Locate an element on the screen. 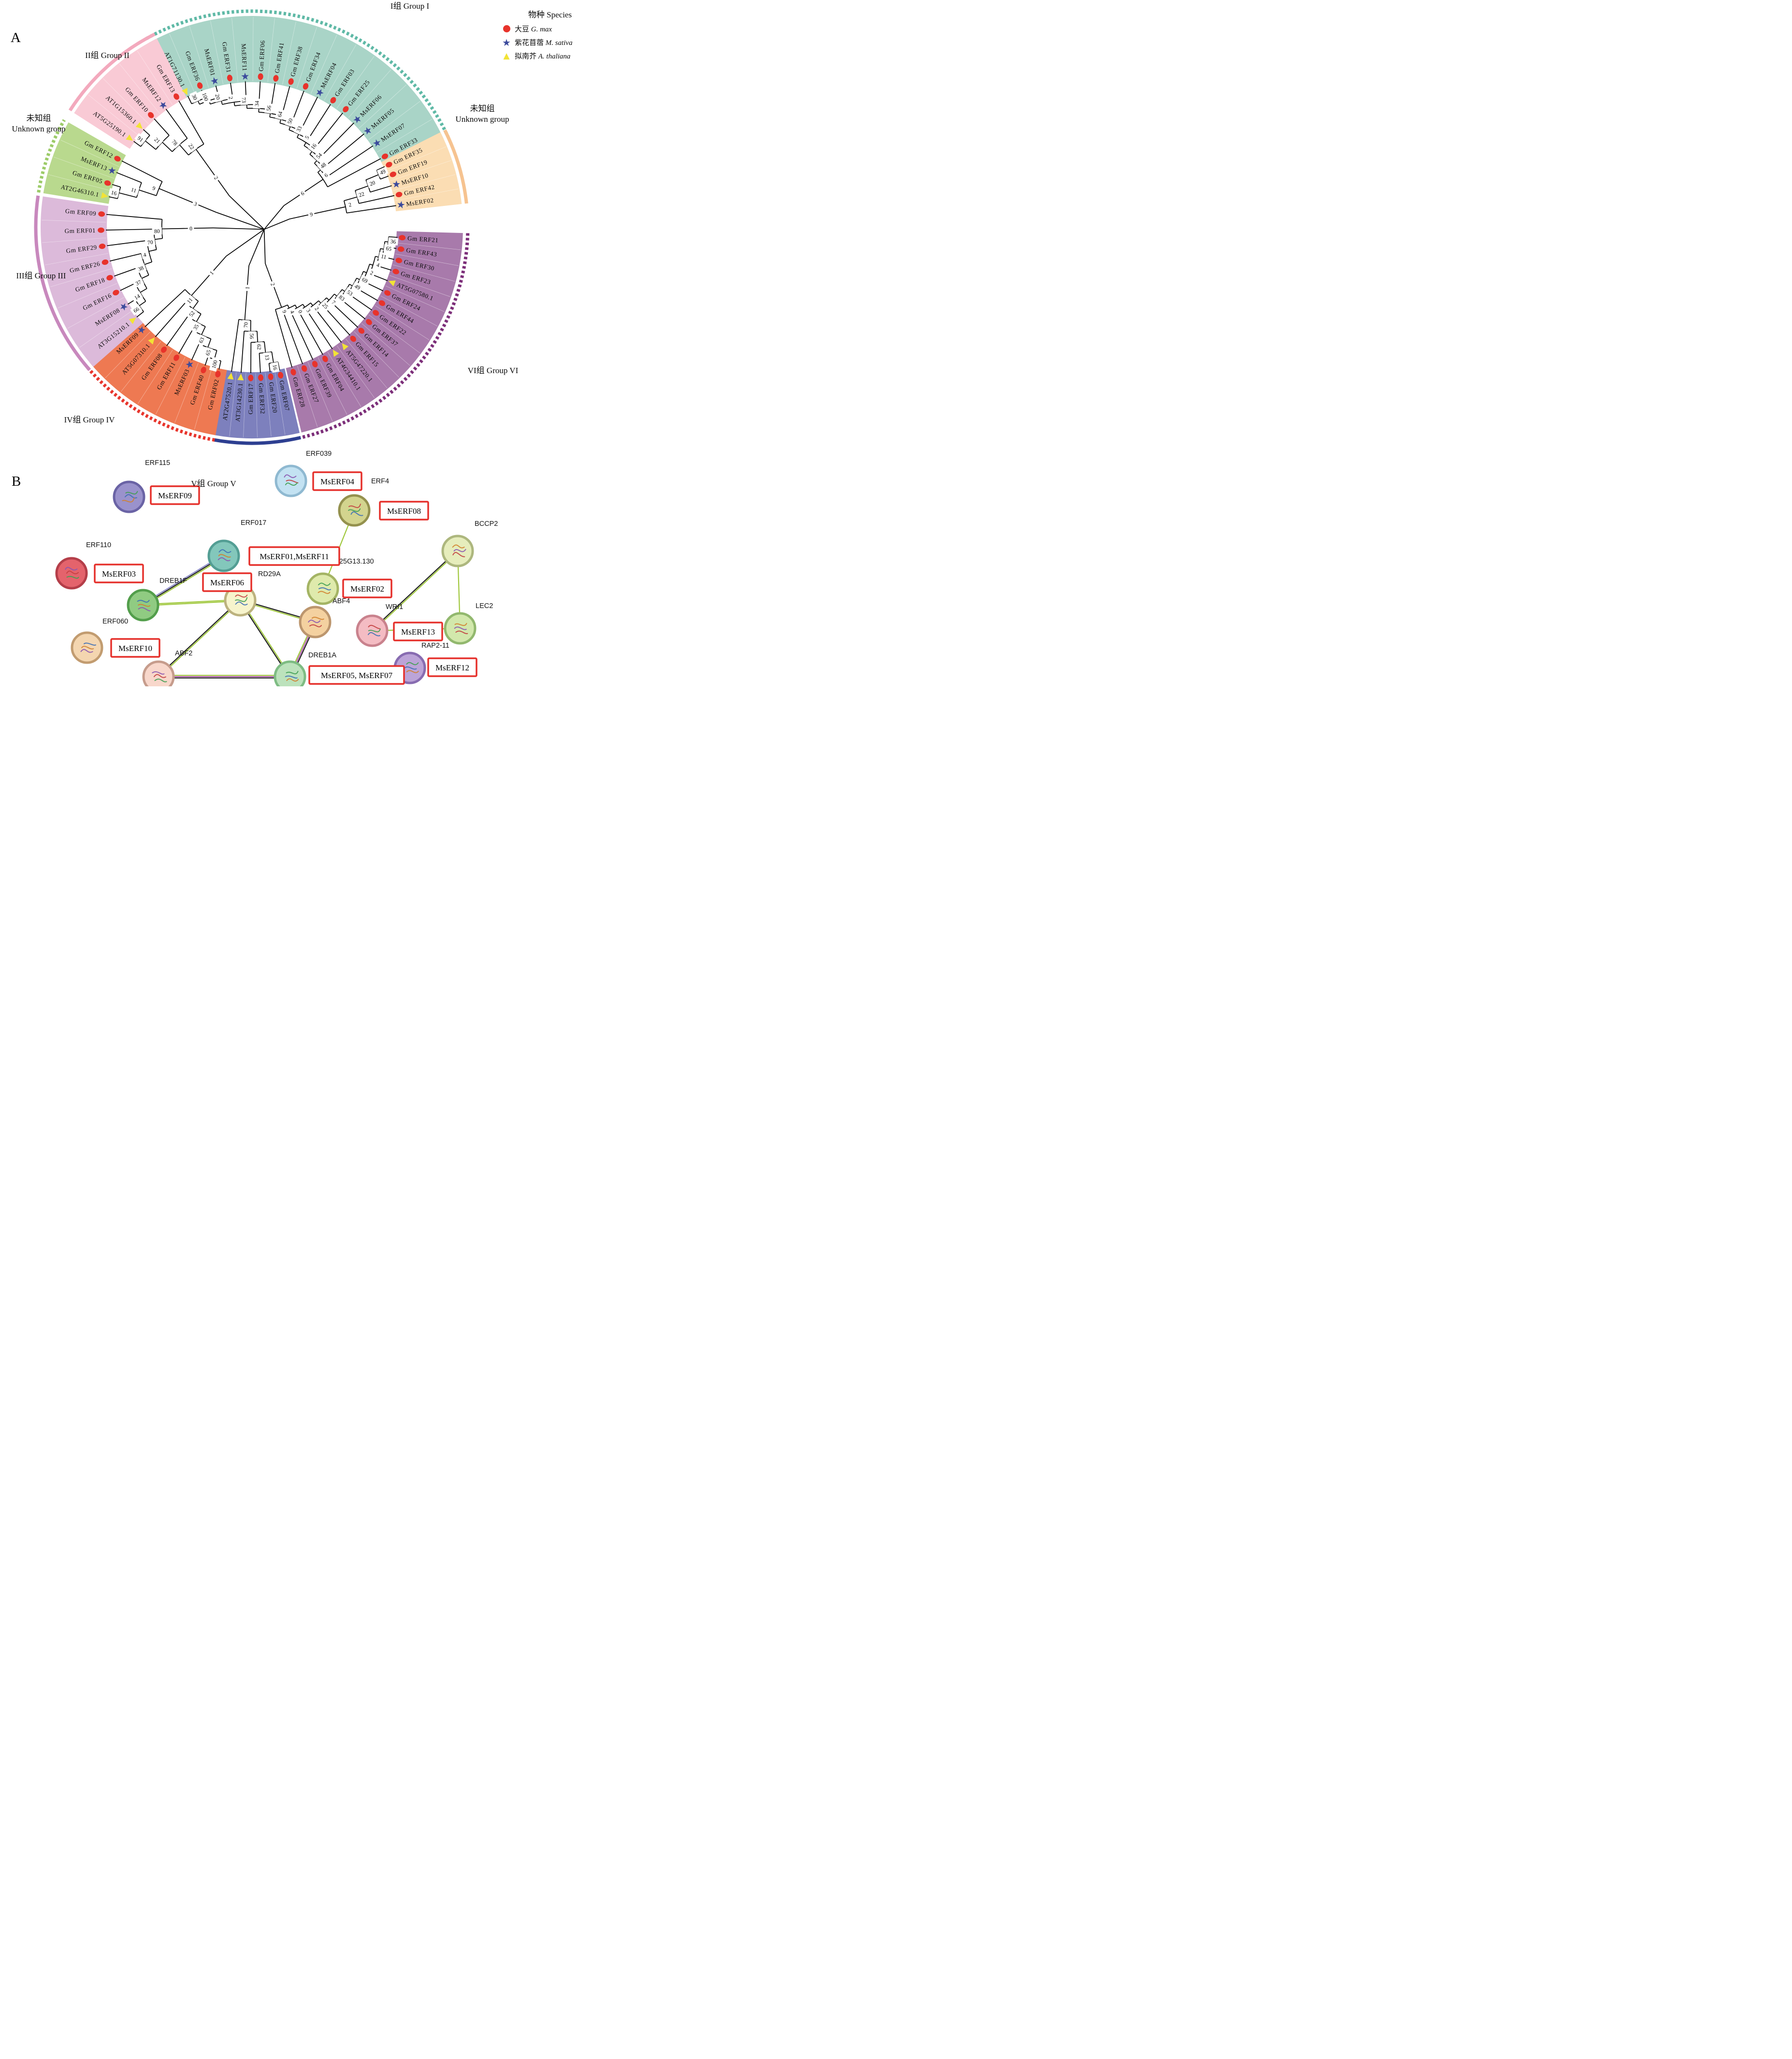  bootstrap-value: 65 is located at coordinates (388, 249).